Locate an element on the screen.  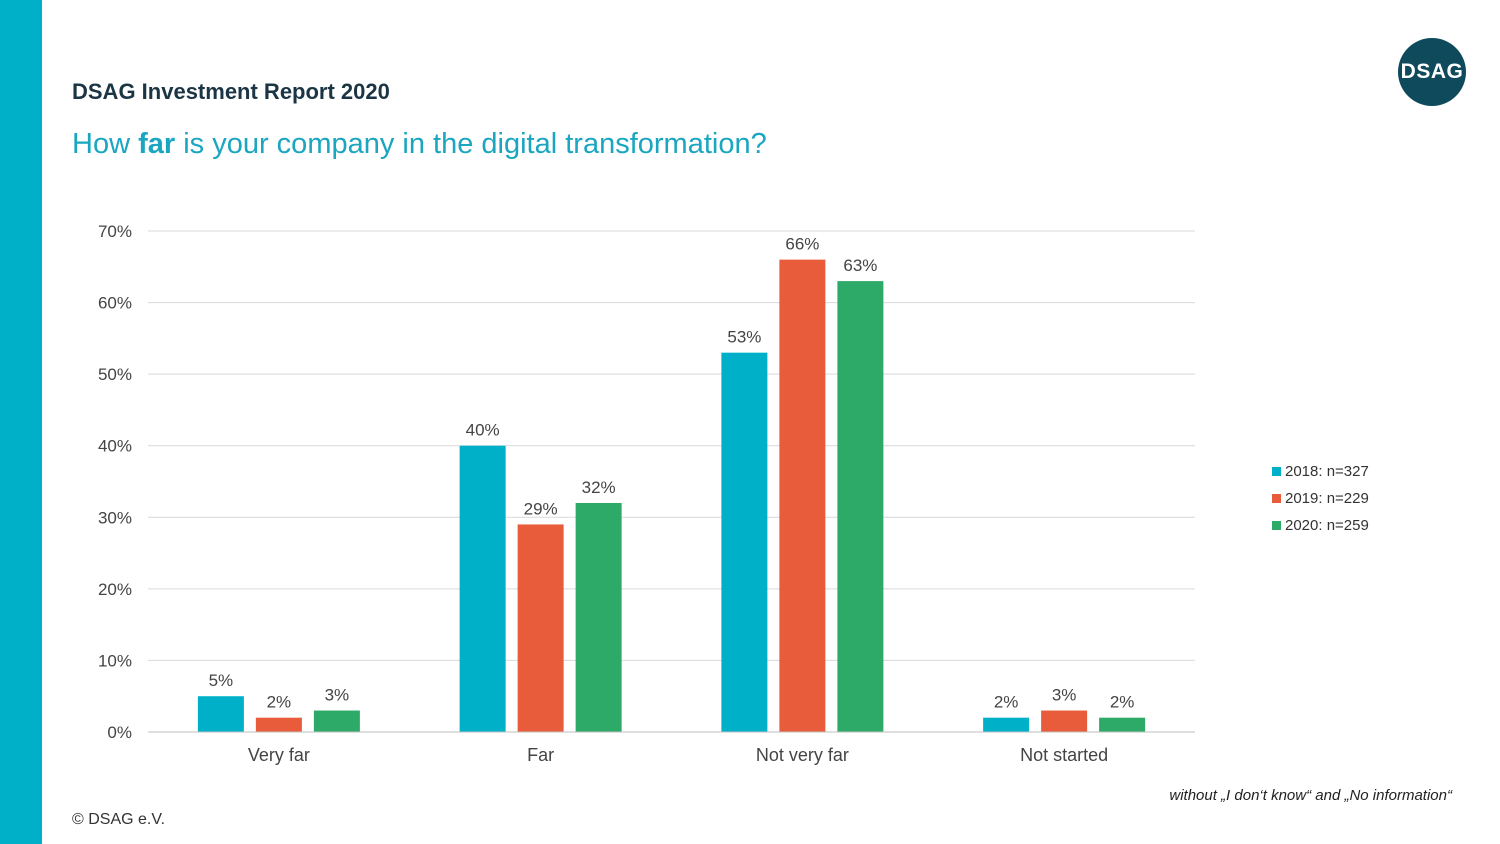
legend-item: 2020: n=259 is located at coordinates (1320, 525).